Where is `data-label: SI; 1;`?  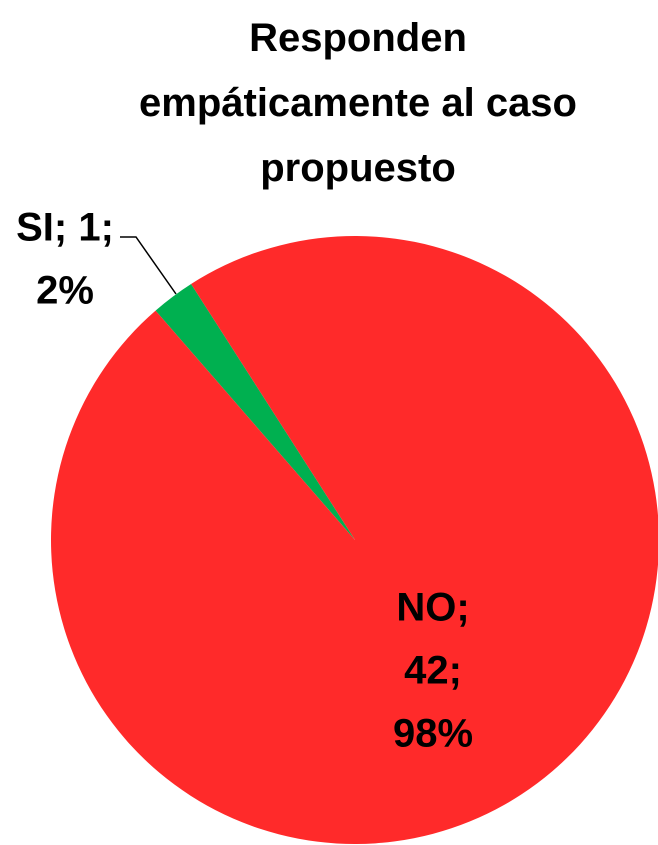 data-label: SI; 1; is located at coordinates (65, 228).